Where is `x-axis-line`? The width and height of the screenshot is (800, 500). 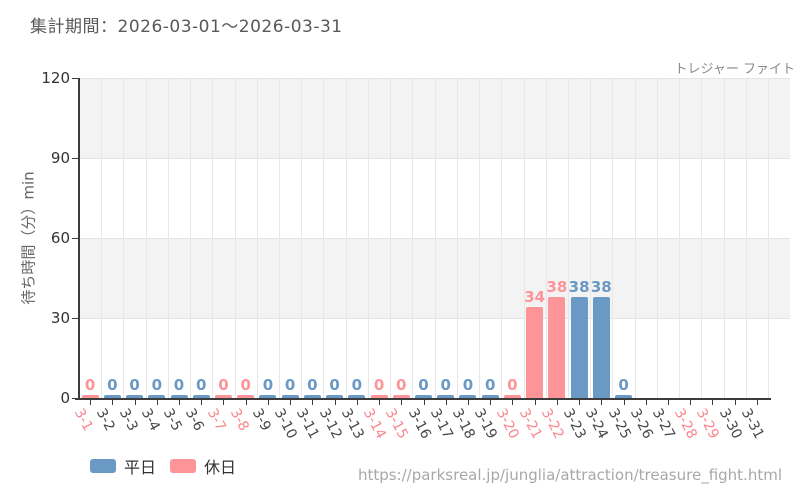
x-axis-line is located at coordinates (423, 399).